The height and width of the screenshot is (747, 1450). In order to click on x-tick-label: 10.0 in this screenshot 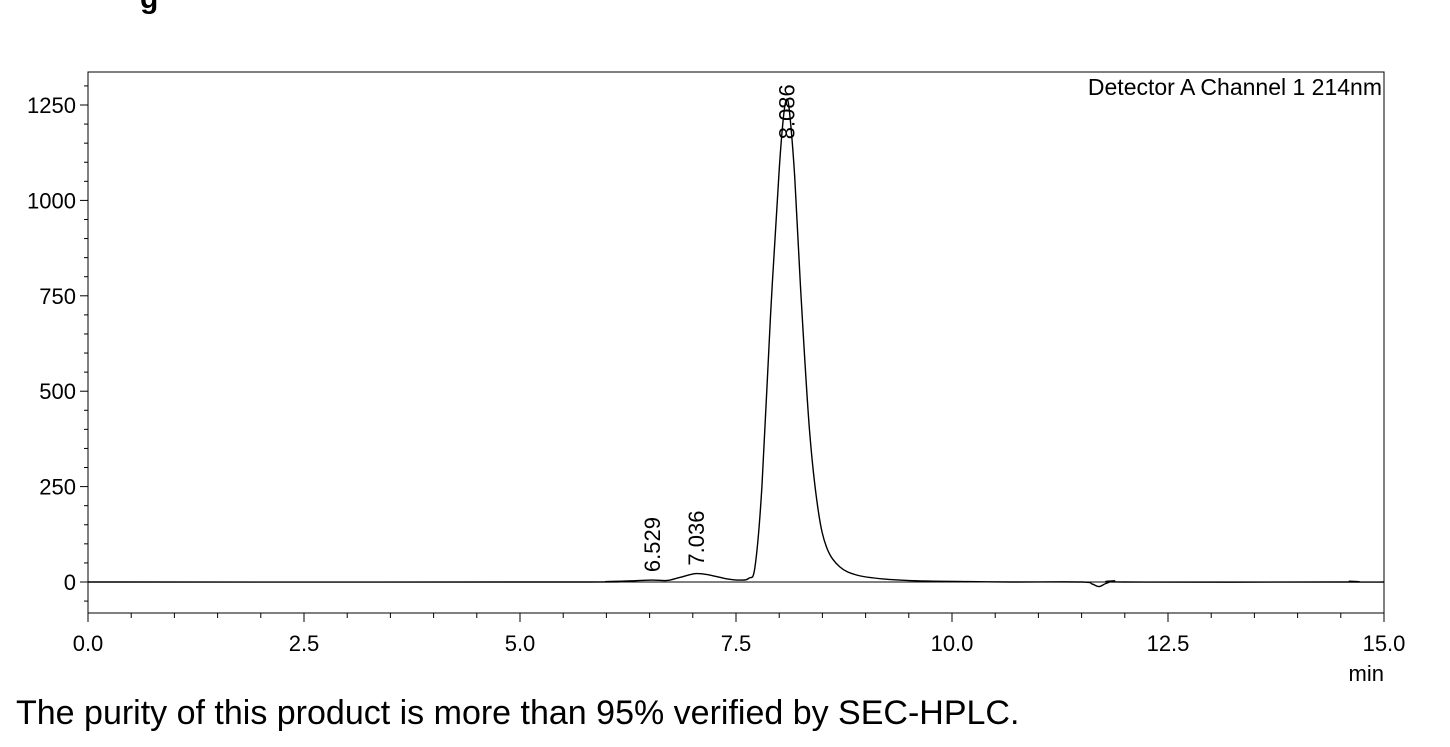, I will do `click(952, 643)`.